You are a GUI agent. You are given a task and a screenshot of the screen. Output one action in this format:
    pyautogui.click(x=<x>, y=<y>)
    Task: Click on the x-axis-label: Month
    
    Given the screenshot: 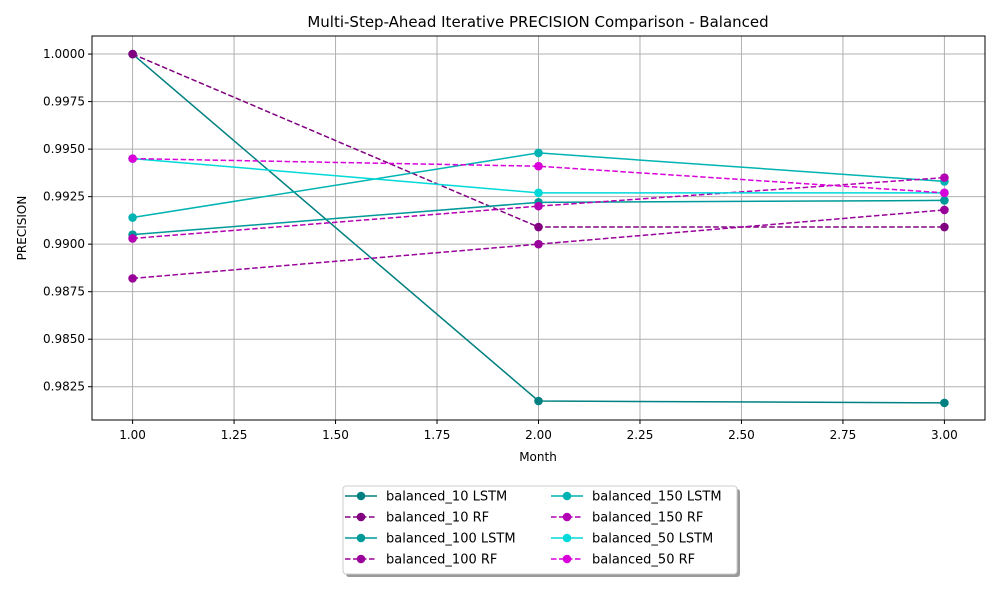 What is the action you would take?
    pyautogui.click(x=538, y=457)
    